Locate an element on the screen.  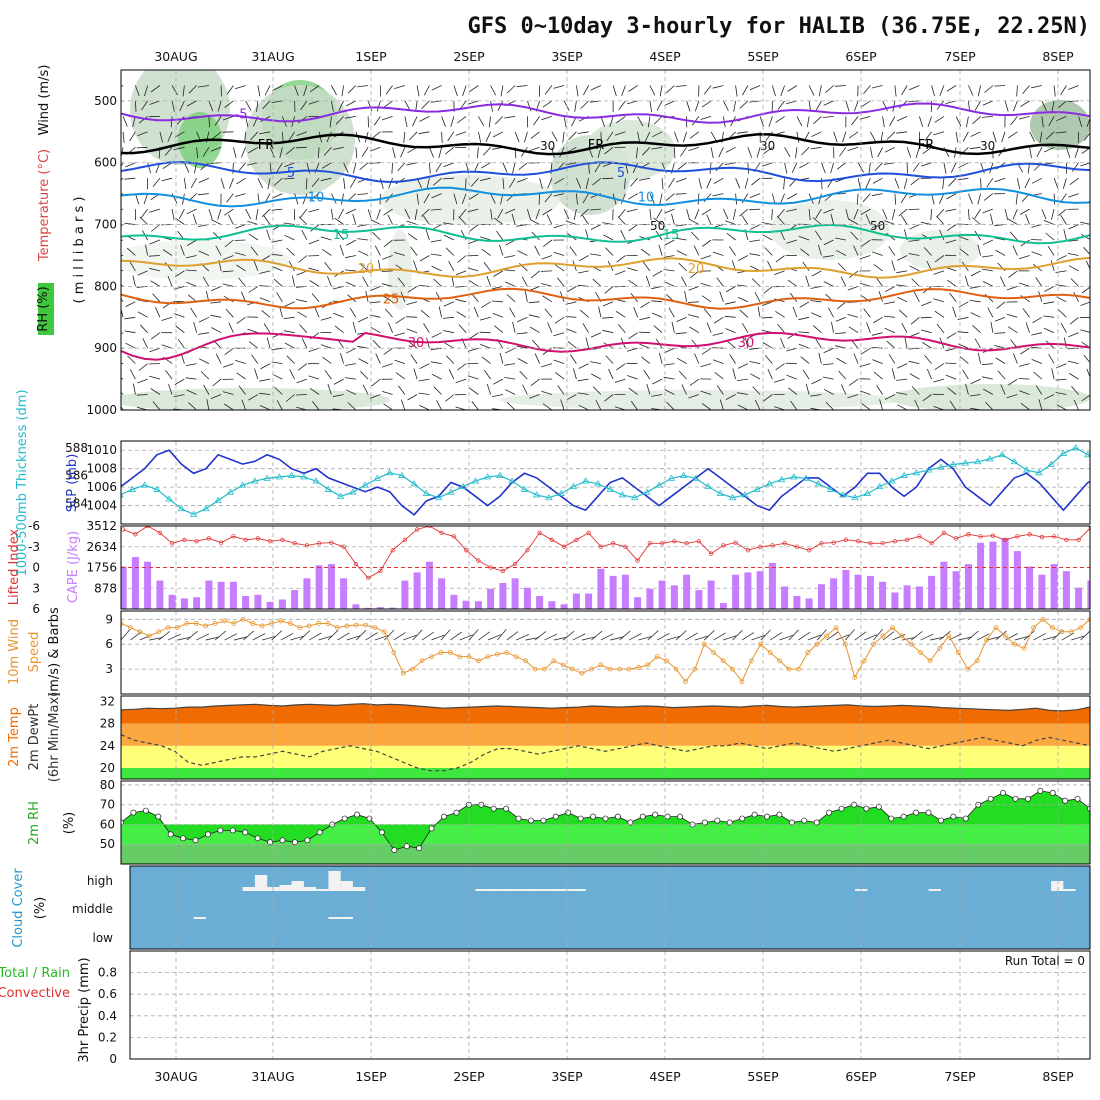
cloud-level-label: high is located at coordinates (100, 881).